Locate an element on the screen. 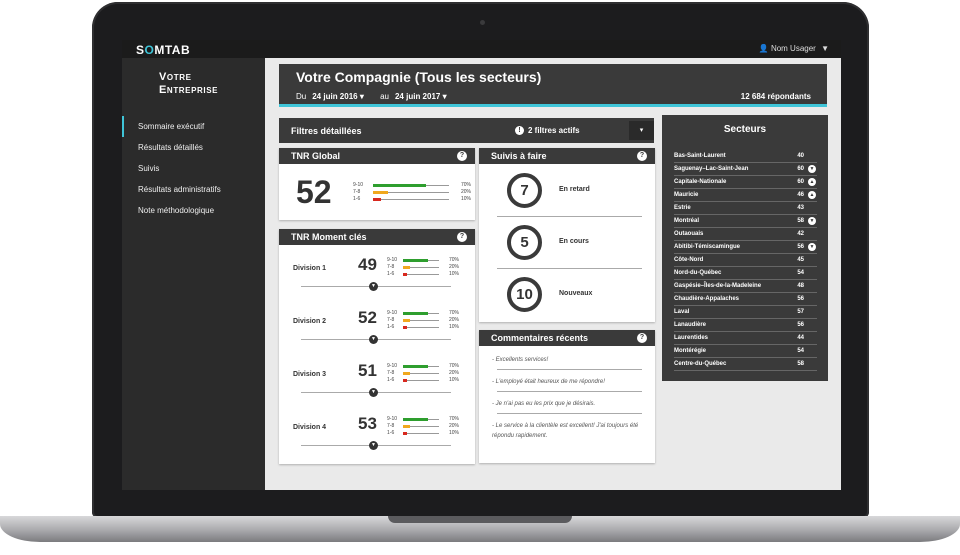 This screenshot has height=555, width=960. filters-bar: Filtres détaillées ! 2 filtres actifs ▾ is located at coordinates (466, 130).